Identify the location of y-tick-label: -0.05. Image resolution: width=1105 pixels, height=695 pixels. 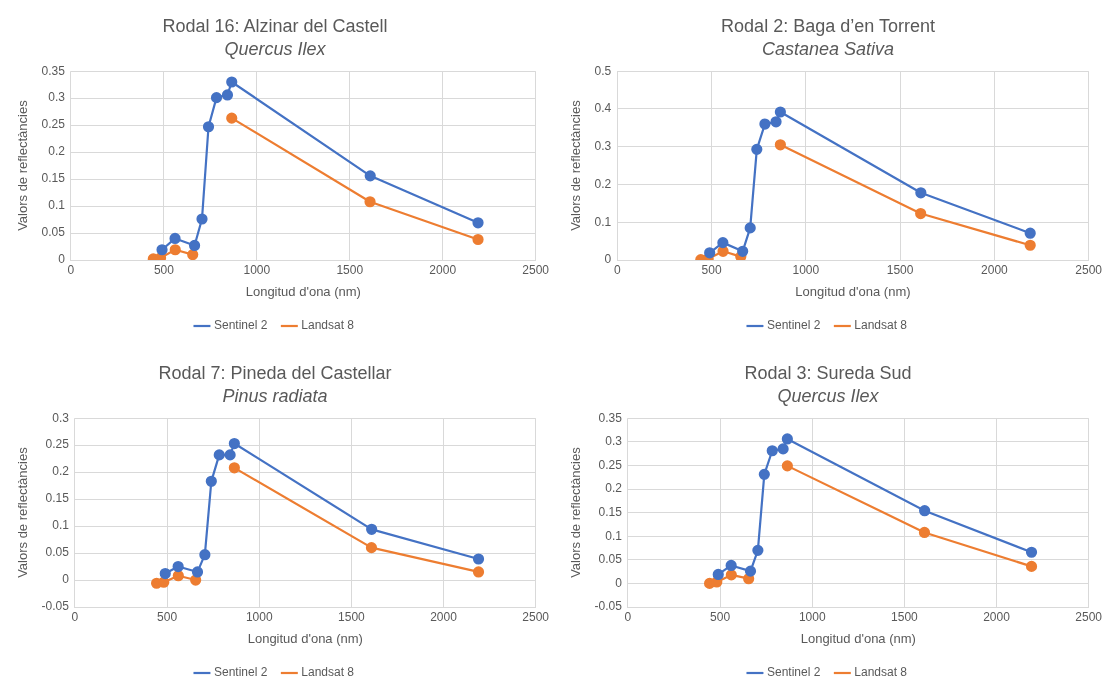
(608, 606).